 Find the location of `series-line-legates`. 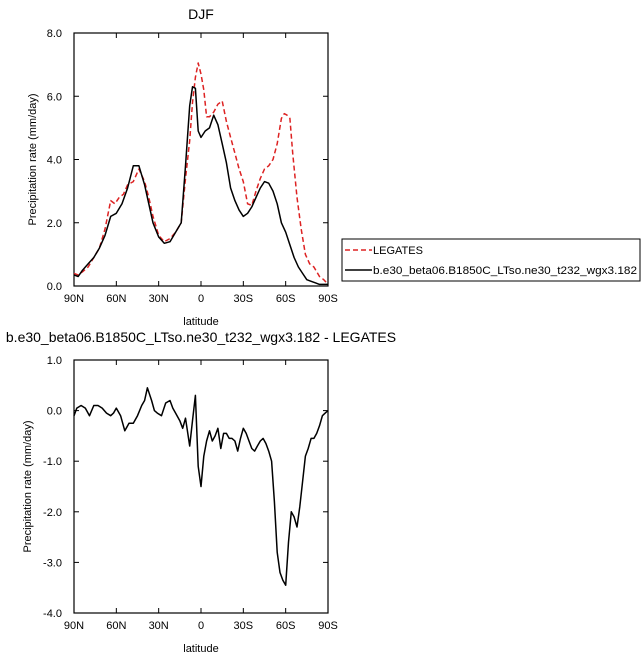

series-line-legates is located at coordinates (201, 173).